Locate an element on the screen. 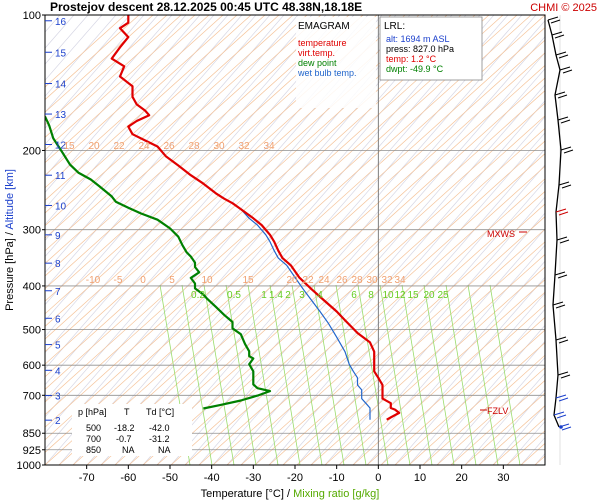  svg-text: Pressure [hPa] / Altitude [km] is located at coordinates (10, 240).